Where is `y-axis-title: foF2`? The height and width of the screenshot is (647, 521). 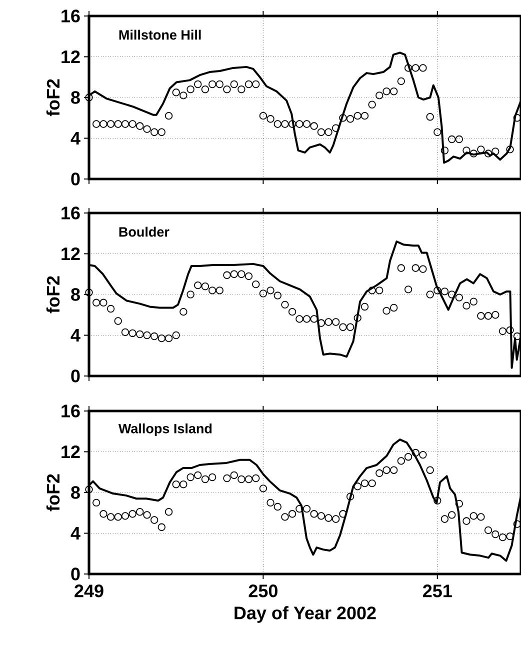 y-axis-title: foF2 is located at coordinates (53, 493).